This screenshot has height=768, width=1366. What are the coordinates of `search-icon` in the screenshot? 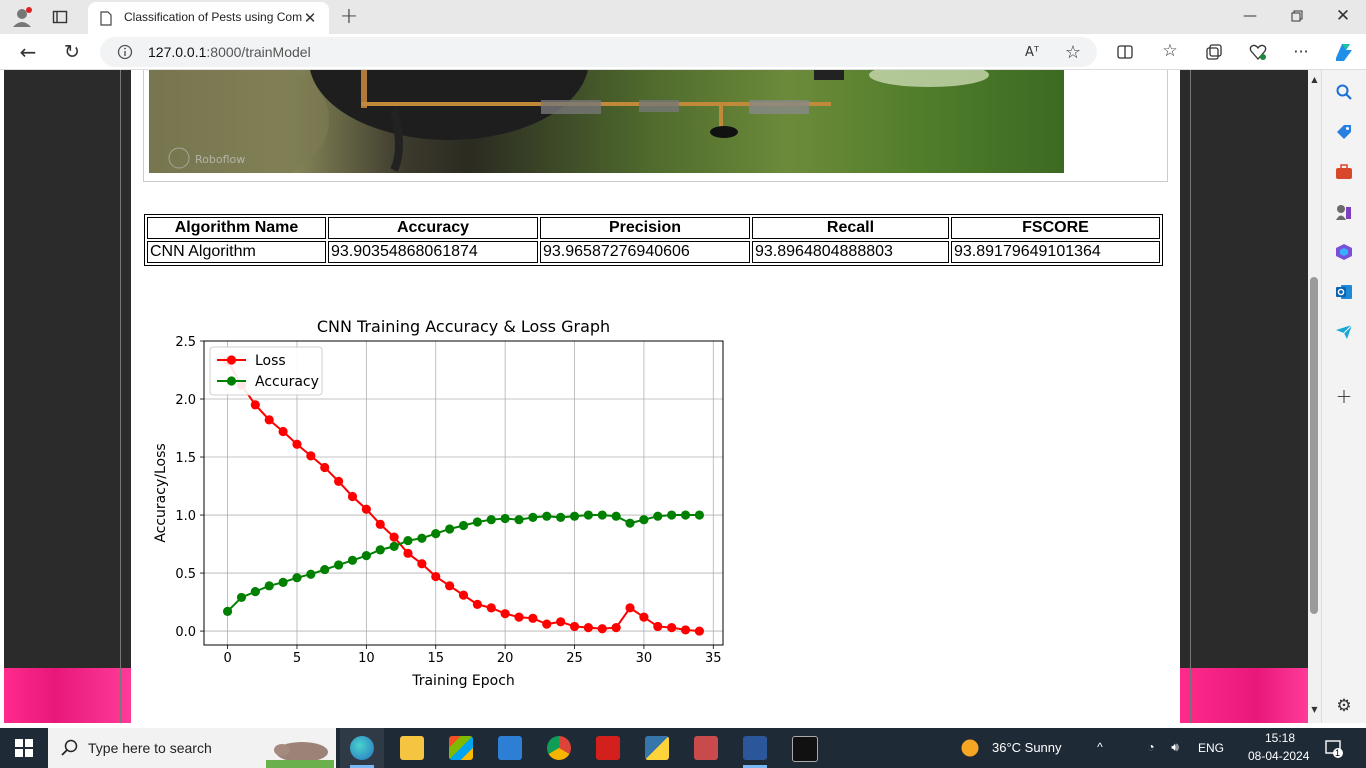 It's located at (1344, 92).